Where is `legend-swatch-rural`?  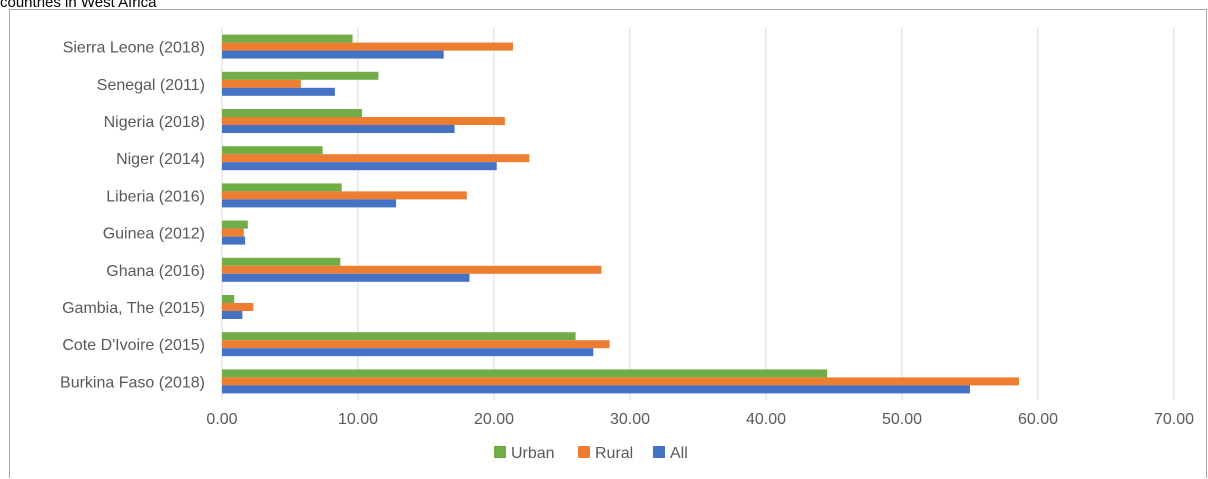 legend-swatch-rural is located at coordinates (584, 452).